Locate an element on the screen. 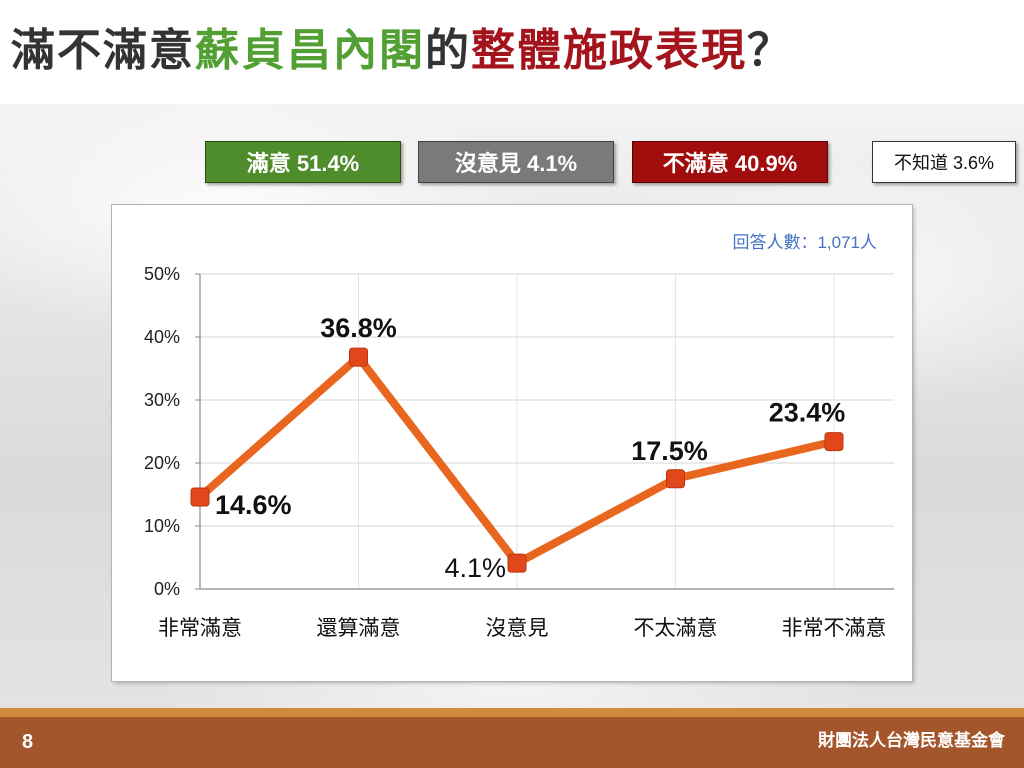  y-tick-label: 40% is located at coordinates (162, 337).